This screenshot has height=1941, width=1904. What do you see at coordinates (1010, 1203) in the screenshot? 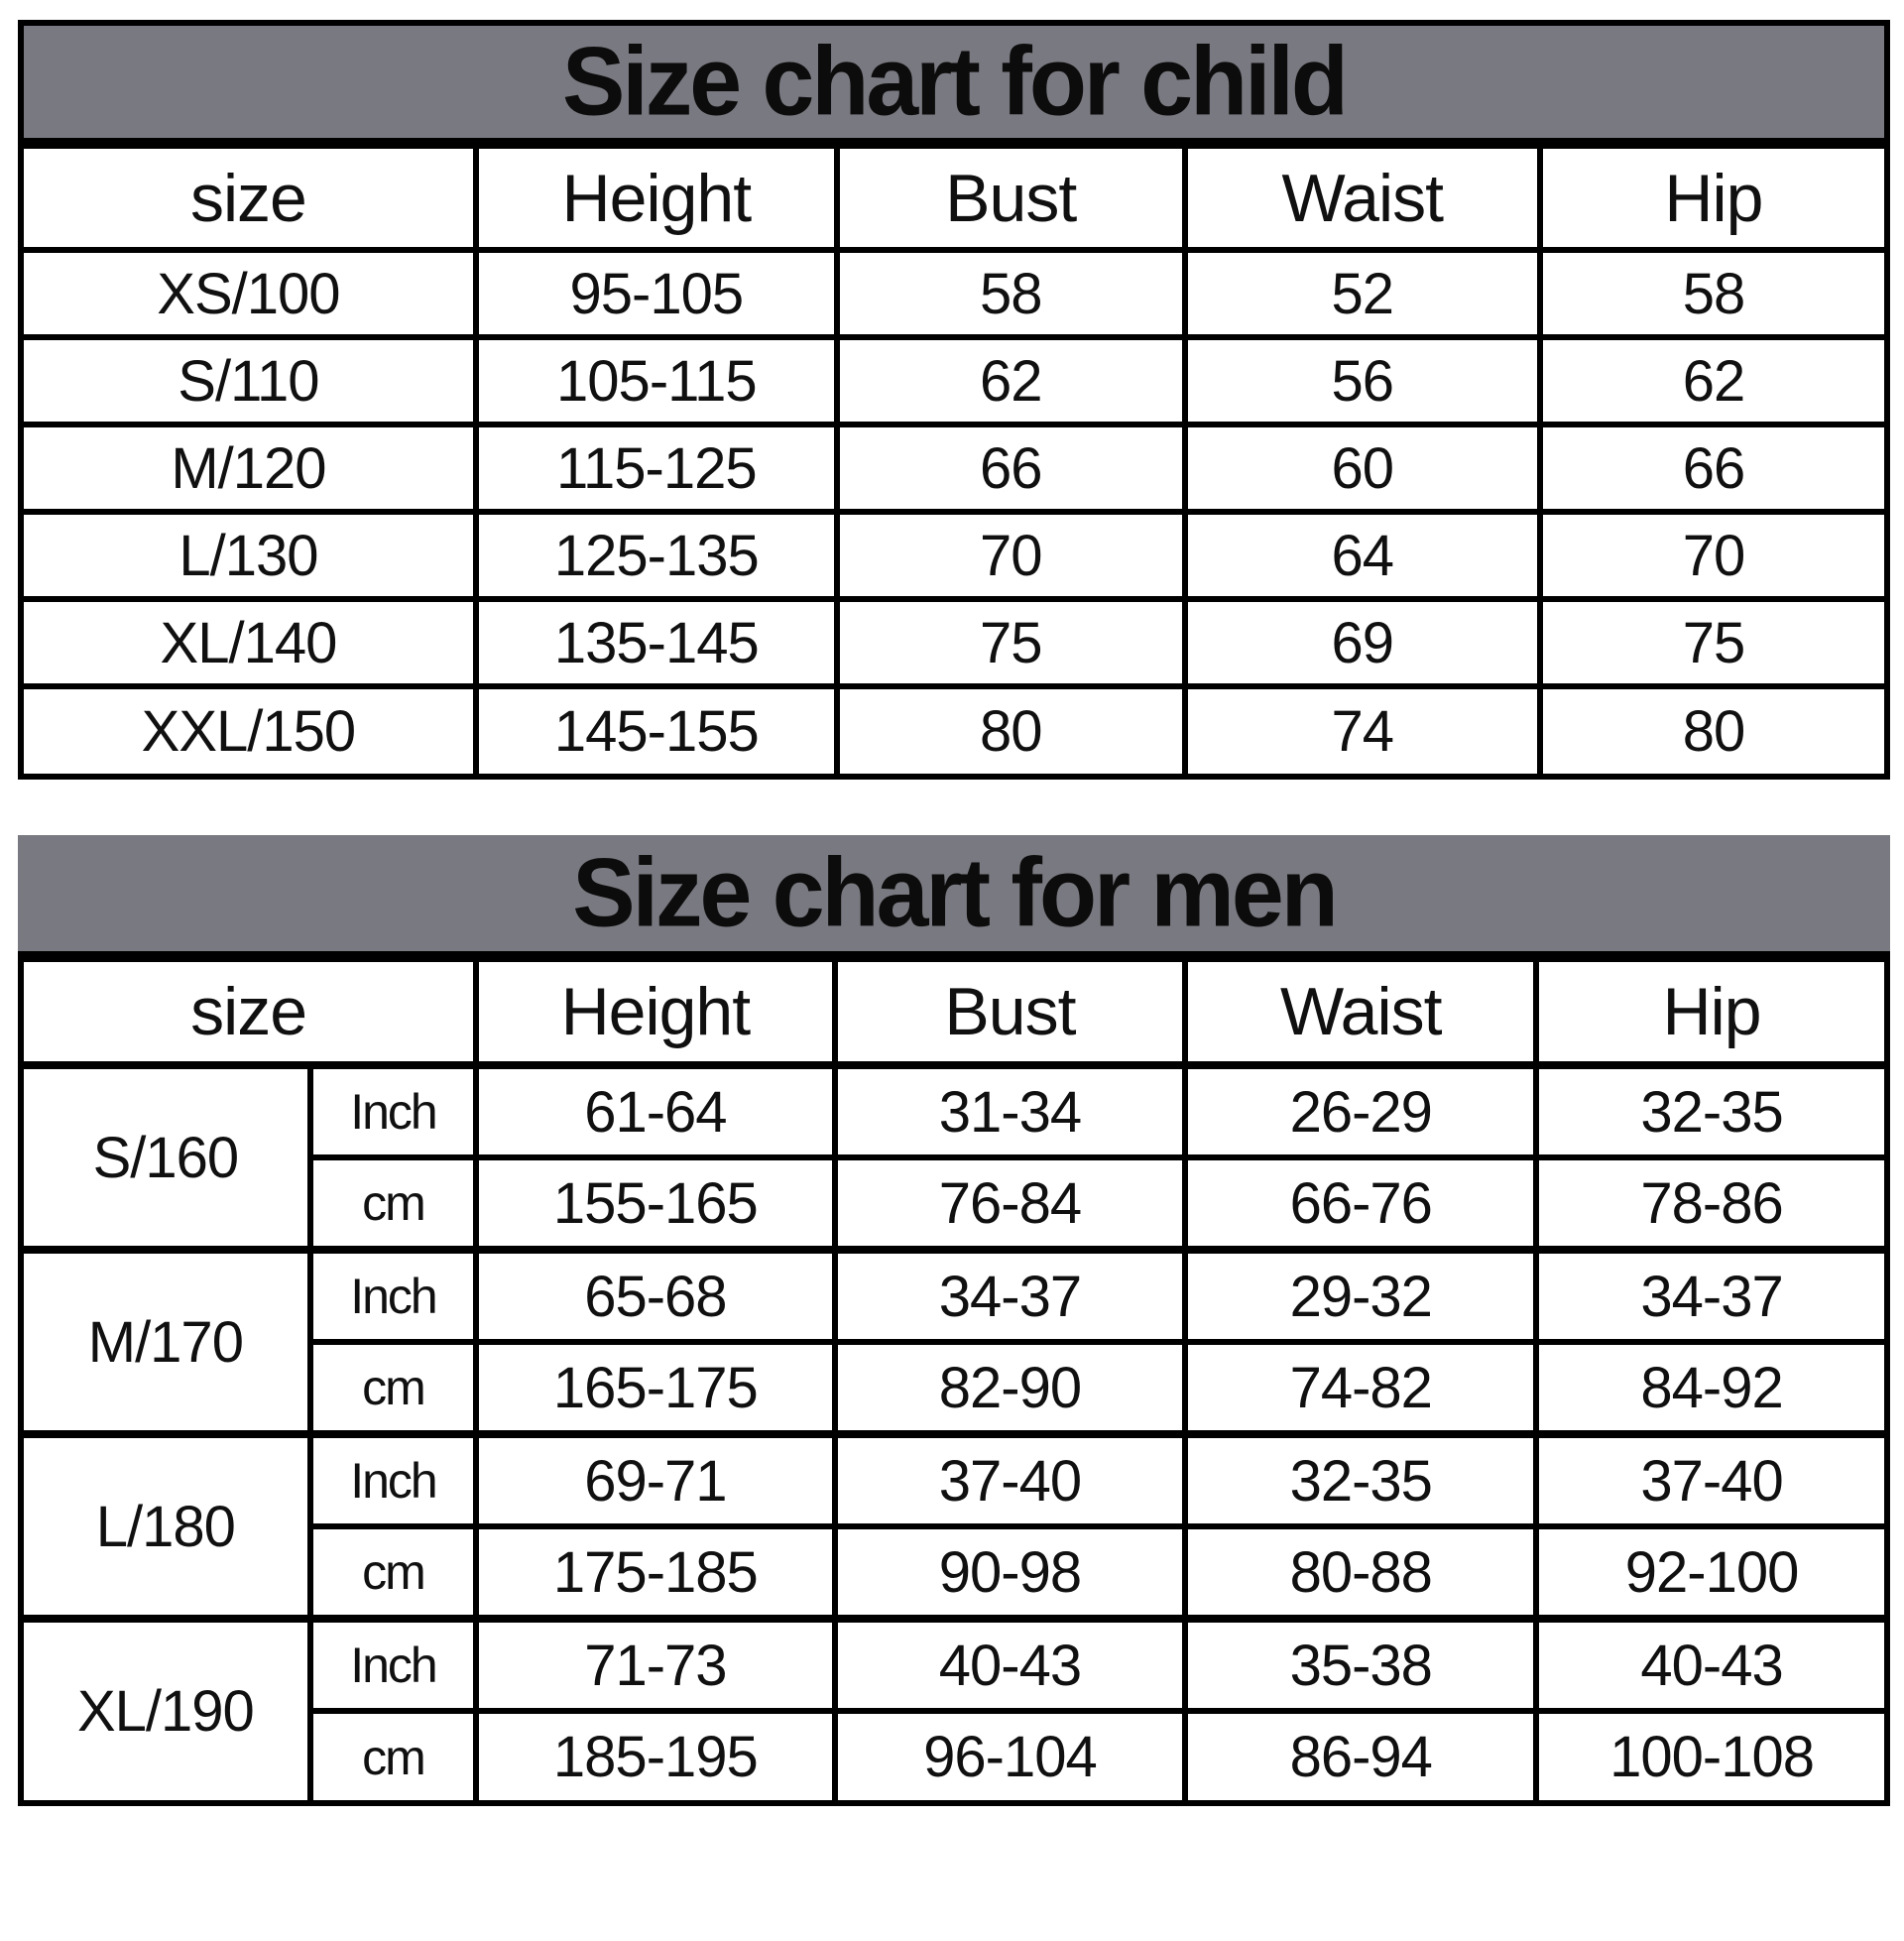
I see `bust-cell: 76-84` at bounding box center [1010, 1203].